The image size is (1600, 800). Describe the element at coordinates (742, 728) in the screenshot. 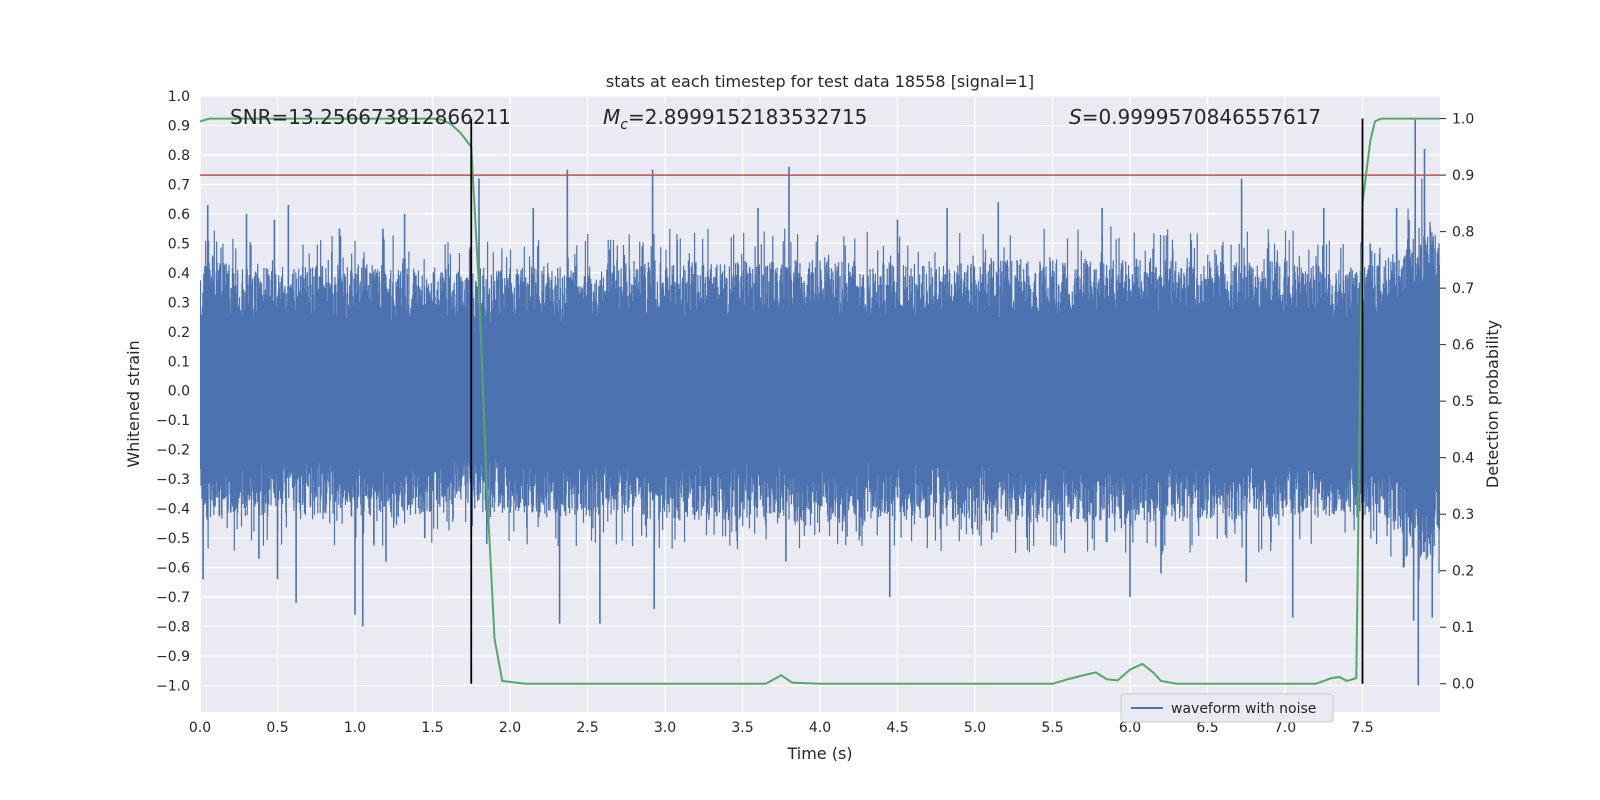

I see `x-tick-label-7: 3.5` at that location.